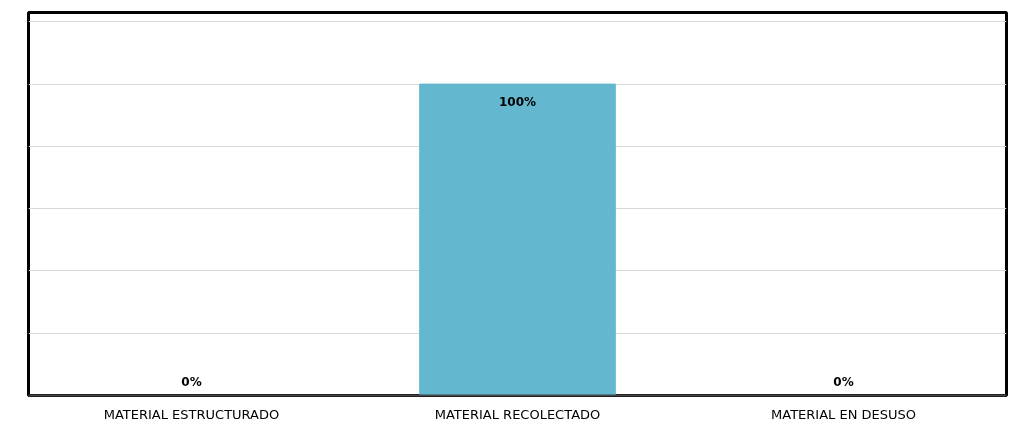 This screenshot has width=1034, height=444. Describe the element at coordinates (843, 414) in the screenshot. I see `x-tick-label: MATERIAL EN DESUSO` at that location.